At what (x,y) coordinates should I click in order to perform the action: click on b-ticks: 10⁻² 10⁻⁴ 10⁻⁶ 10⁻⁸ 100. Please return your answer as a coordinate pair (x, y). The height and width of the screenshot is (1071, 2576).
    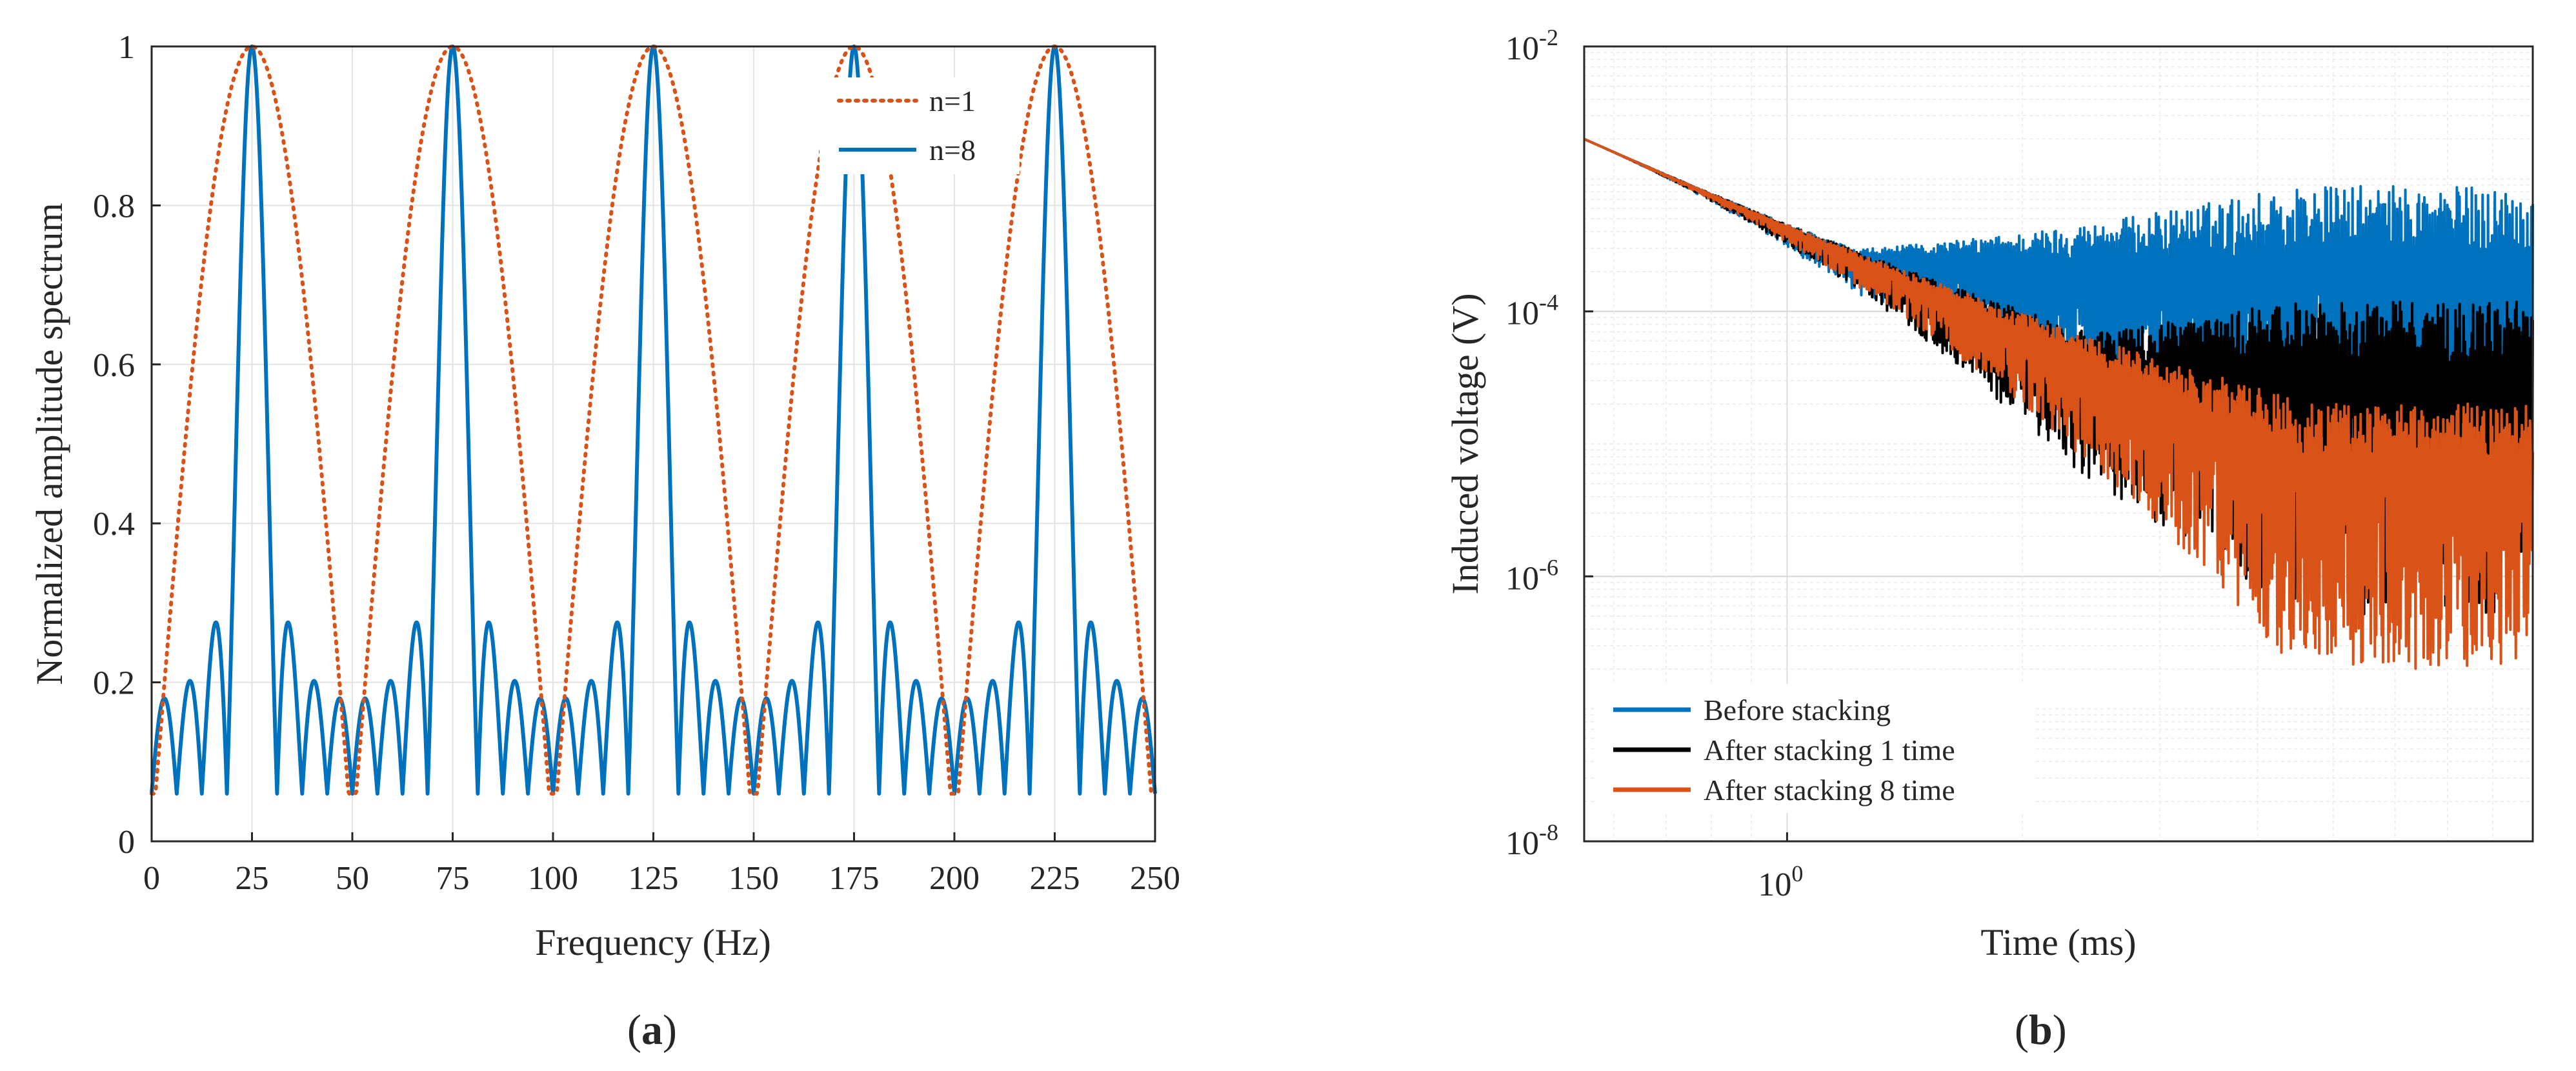
    Looking at the image, I should click on (1654, 464).